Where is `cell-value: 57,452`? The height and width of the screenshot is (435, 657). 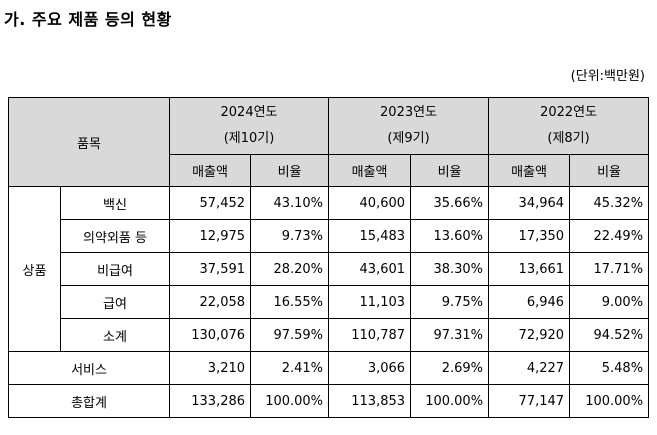
cell-value: 57,452 is located at coordinates (210, 203).